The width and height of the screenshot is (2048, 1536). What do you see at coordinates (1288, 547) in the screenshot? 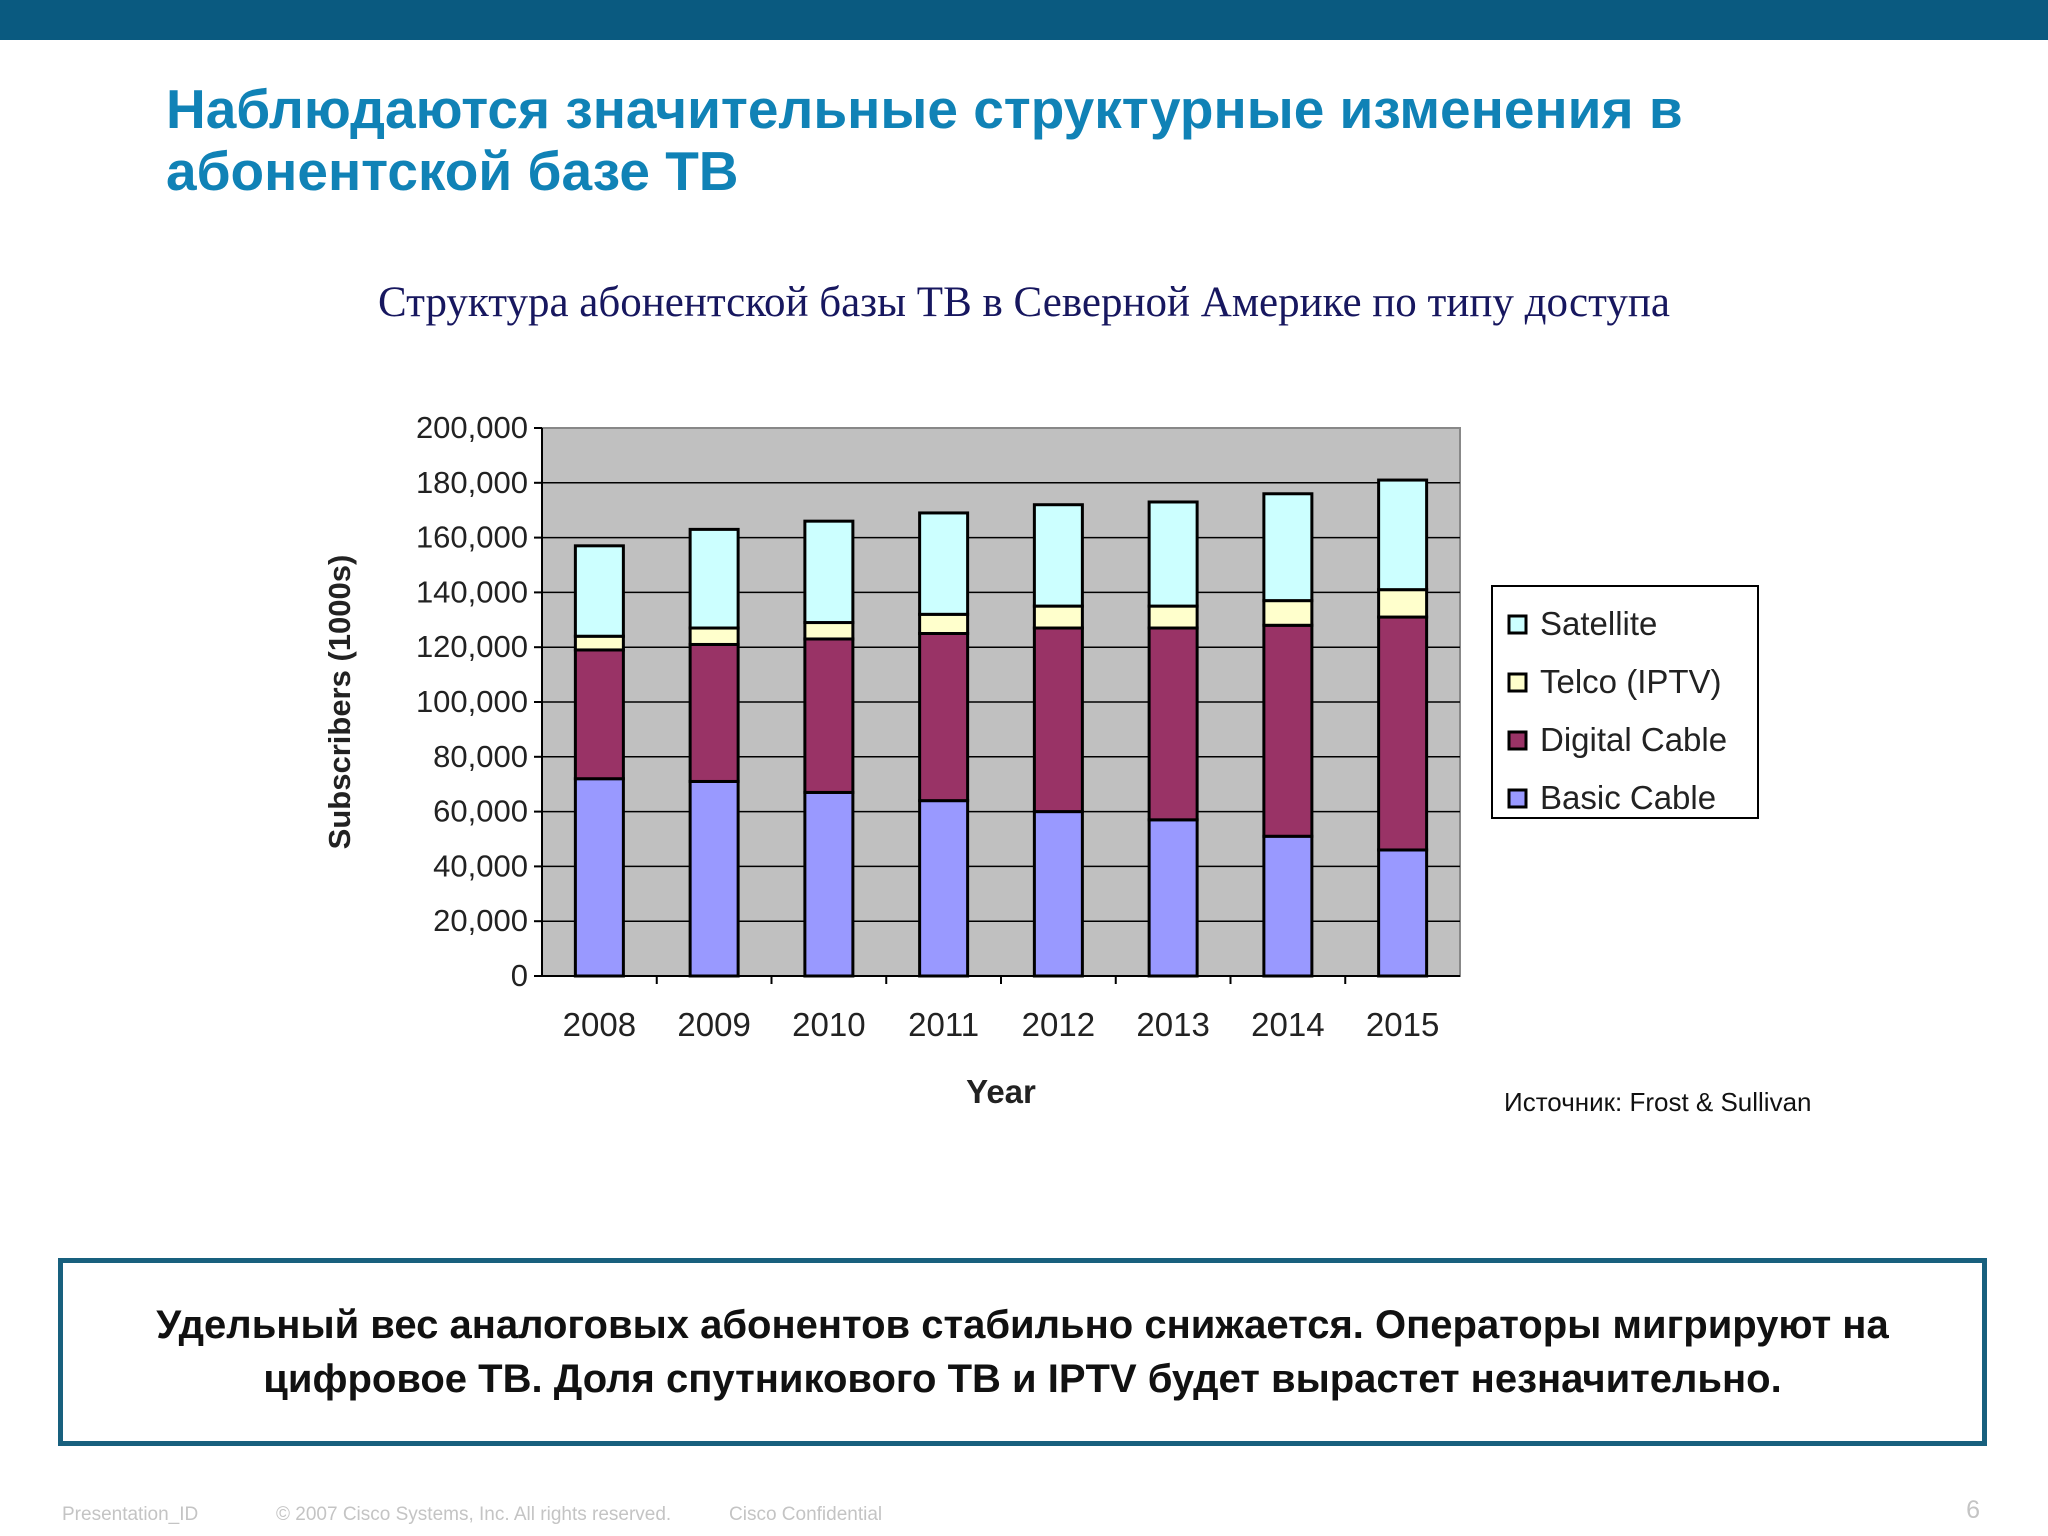
I see `bar-satellite-2014` at bounding box center [1288, 547].